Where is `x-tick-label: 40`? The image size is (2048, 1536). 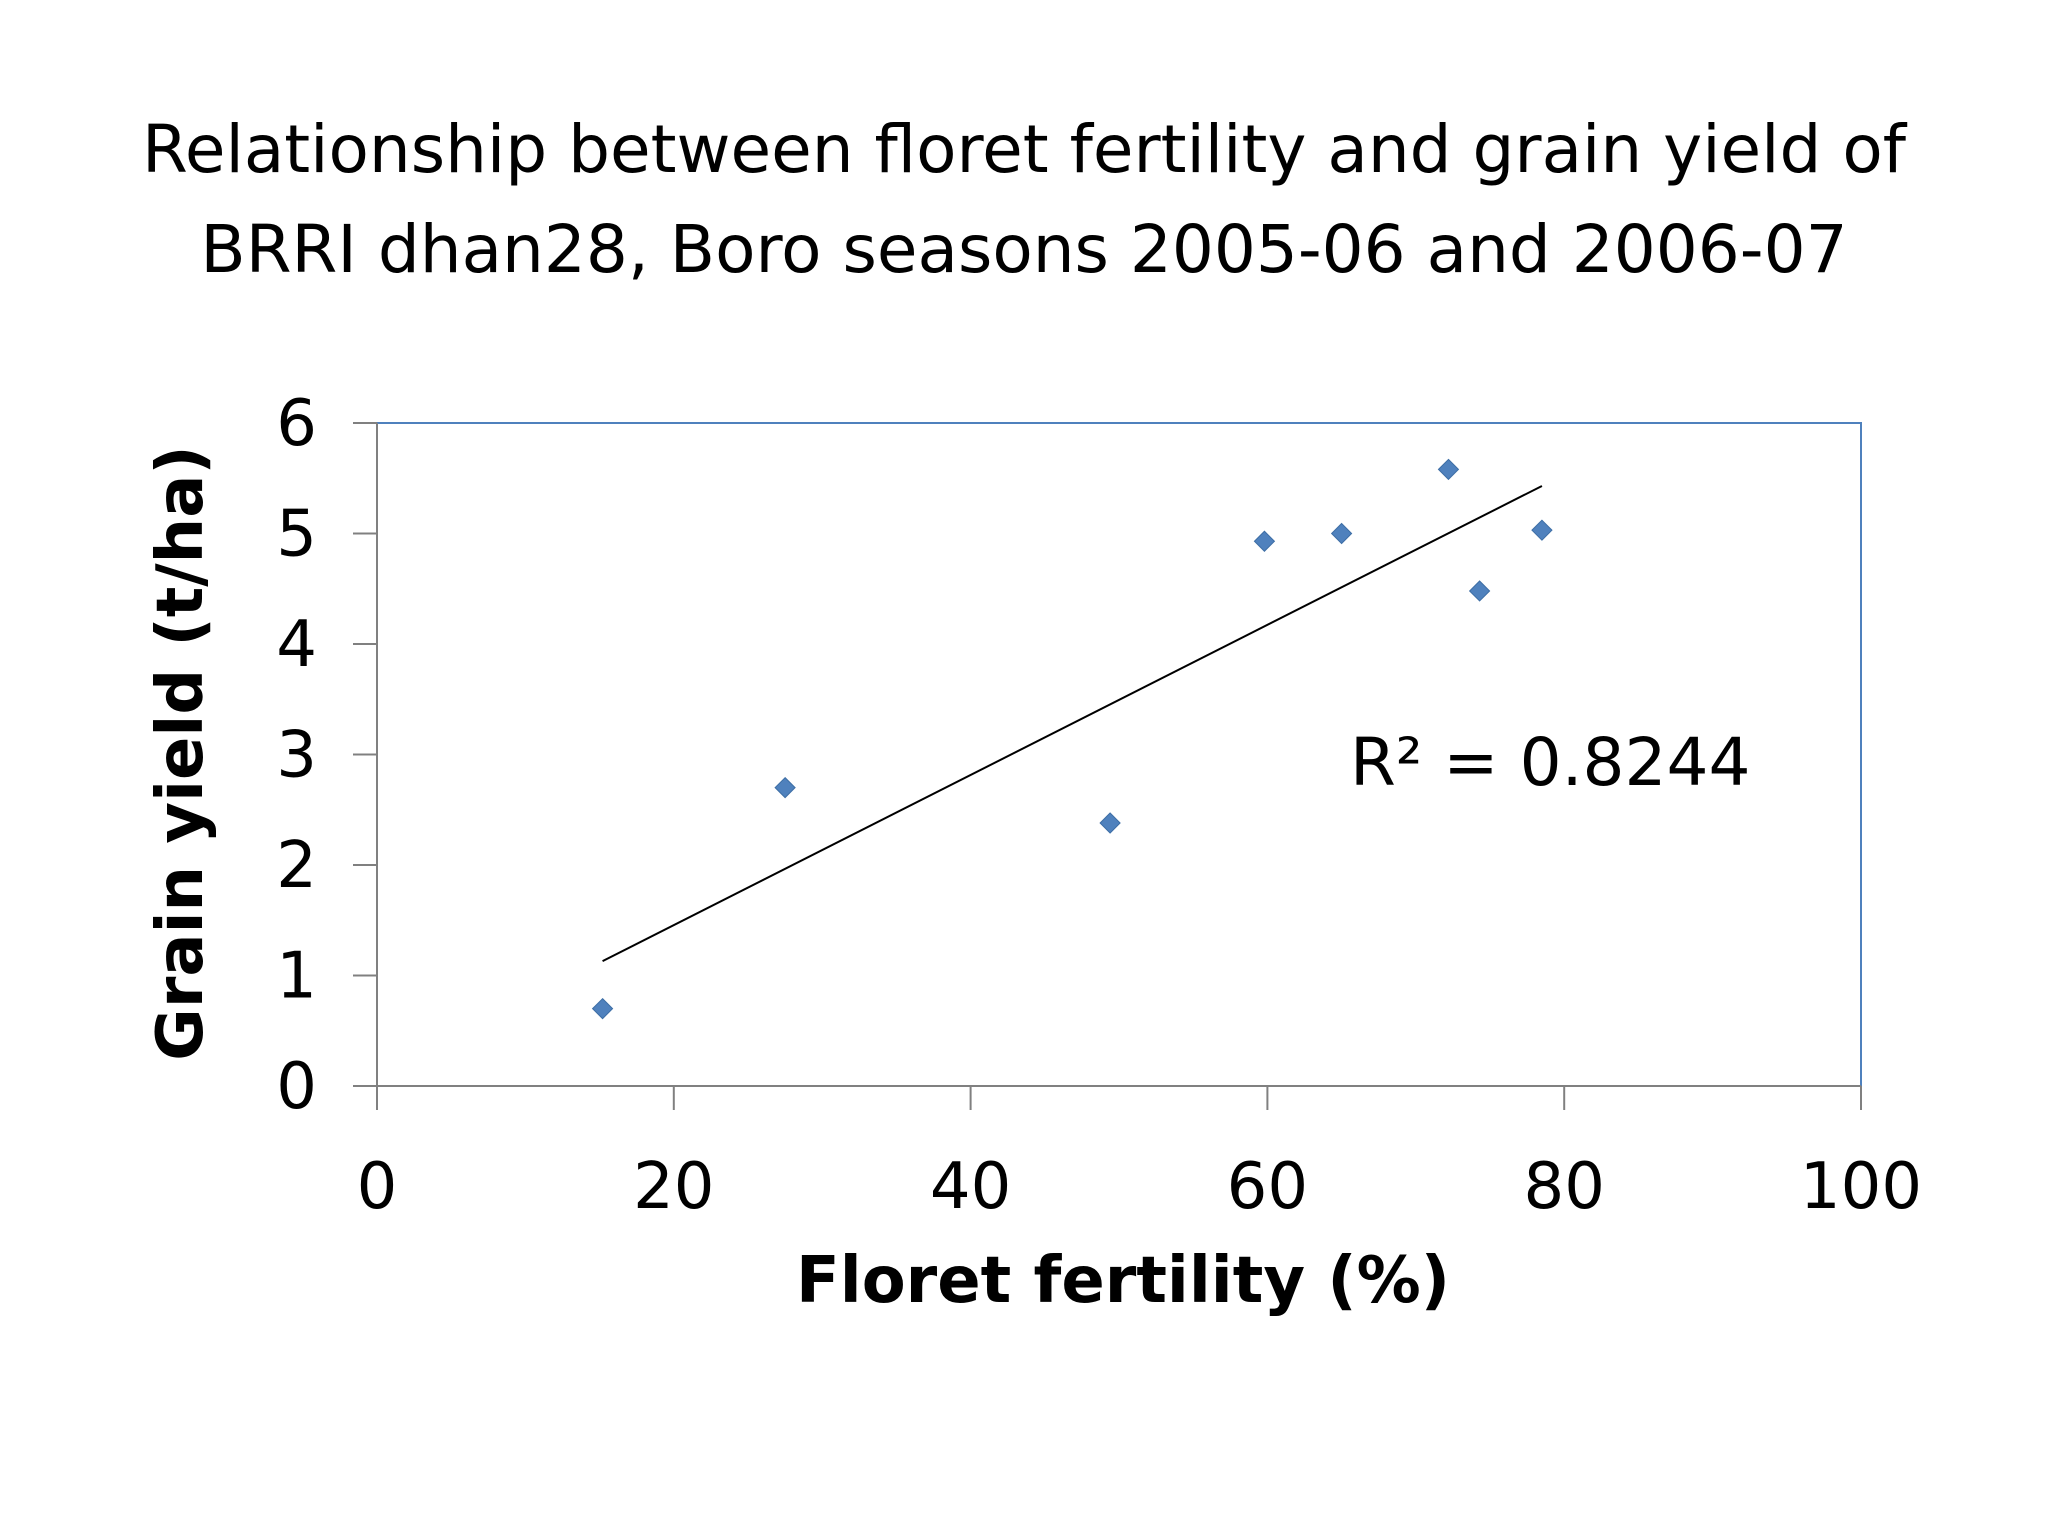 x-tick-label: 40 is located at coordinates (970, 1187).